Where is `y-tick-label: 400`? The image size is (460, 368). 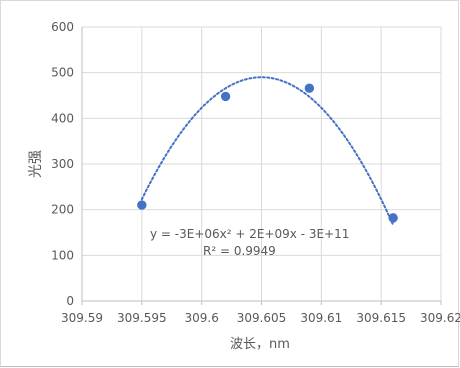 y-tick-label: 400 is located at coordinates (62, 118).